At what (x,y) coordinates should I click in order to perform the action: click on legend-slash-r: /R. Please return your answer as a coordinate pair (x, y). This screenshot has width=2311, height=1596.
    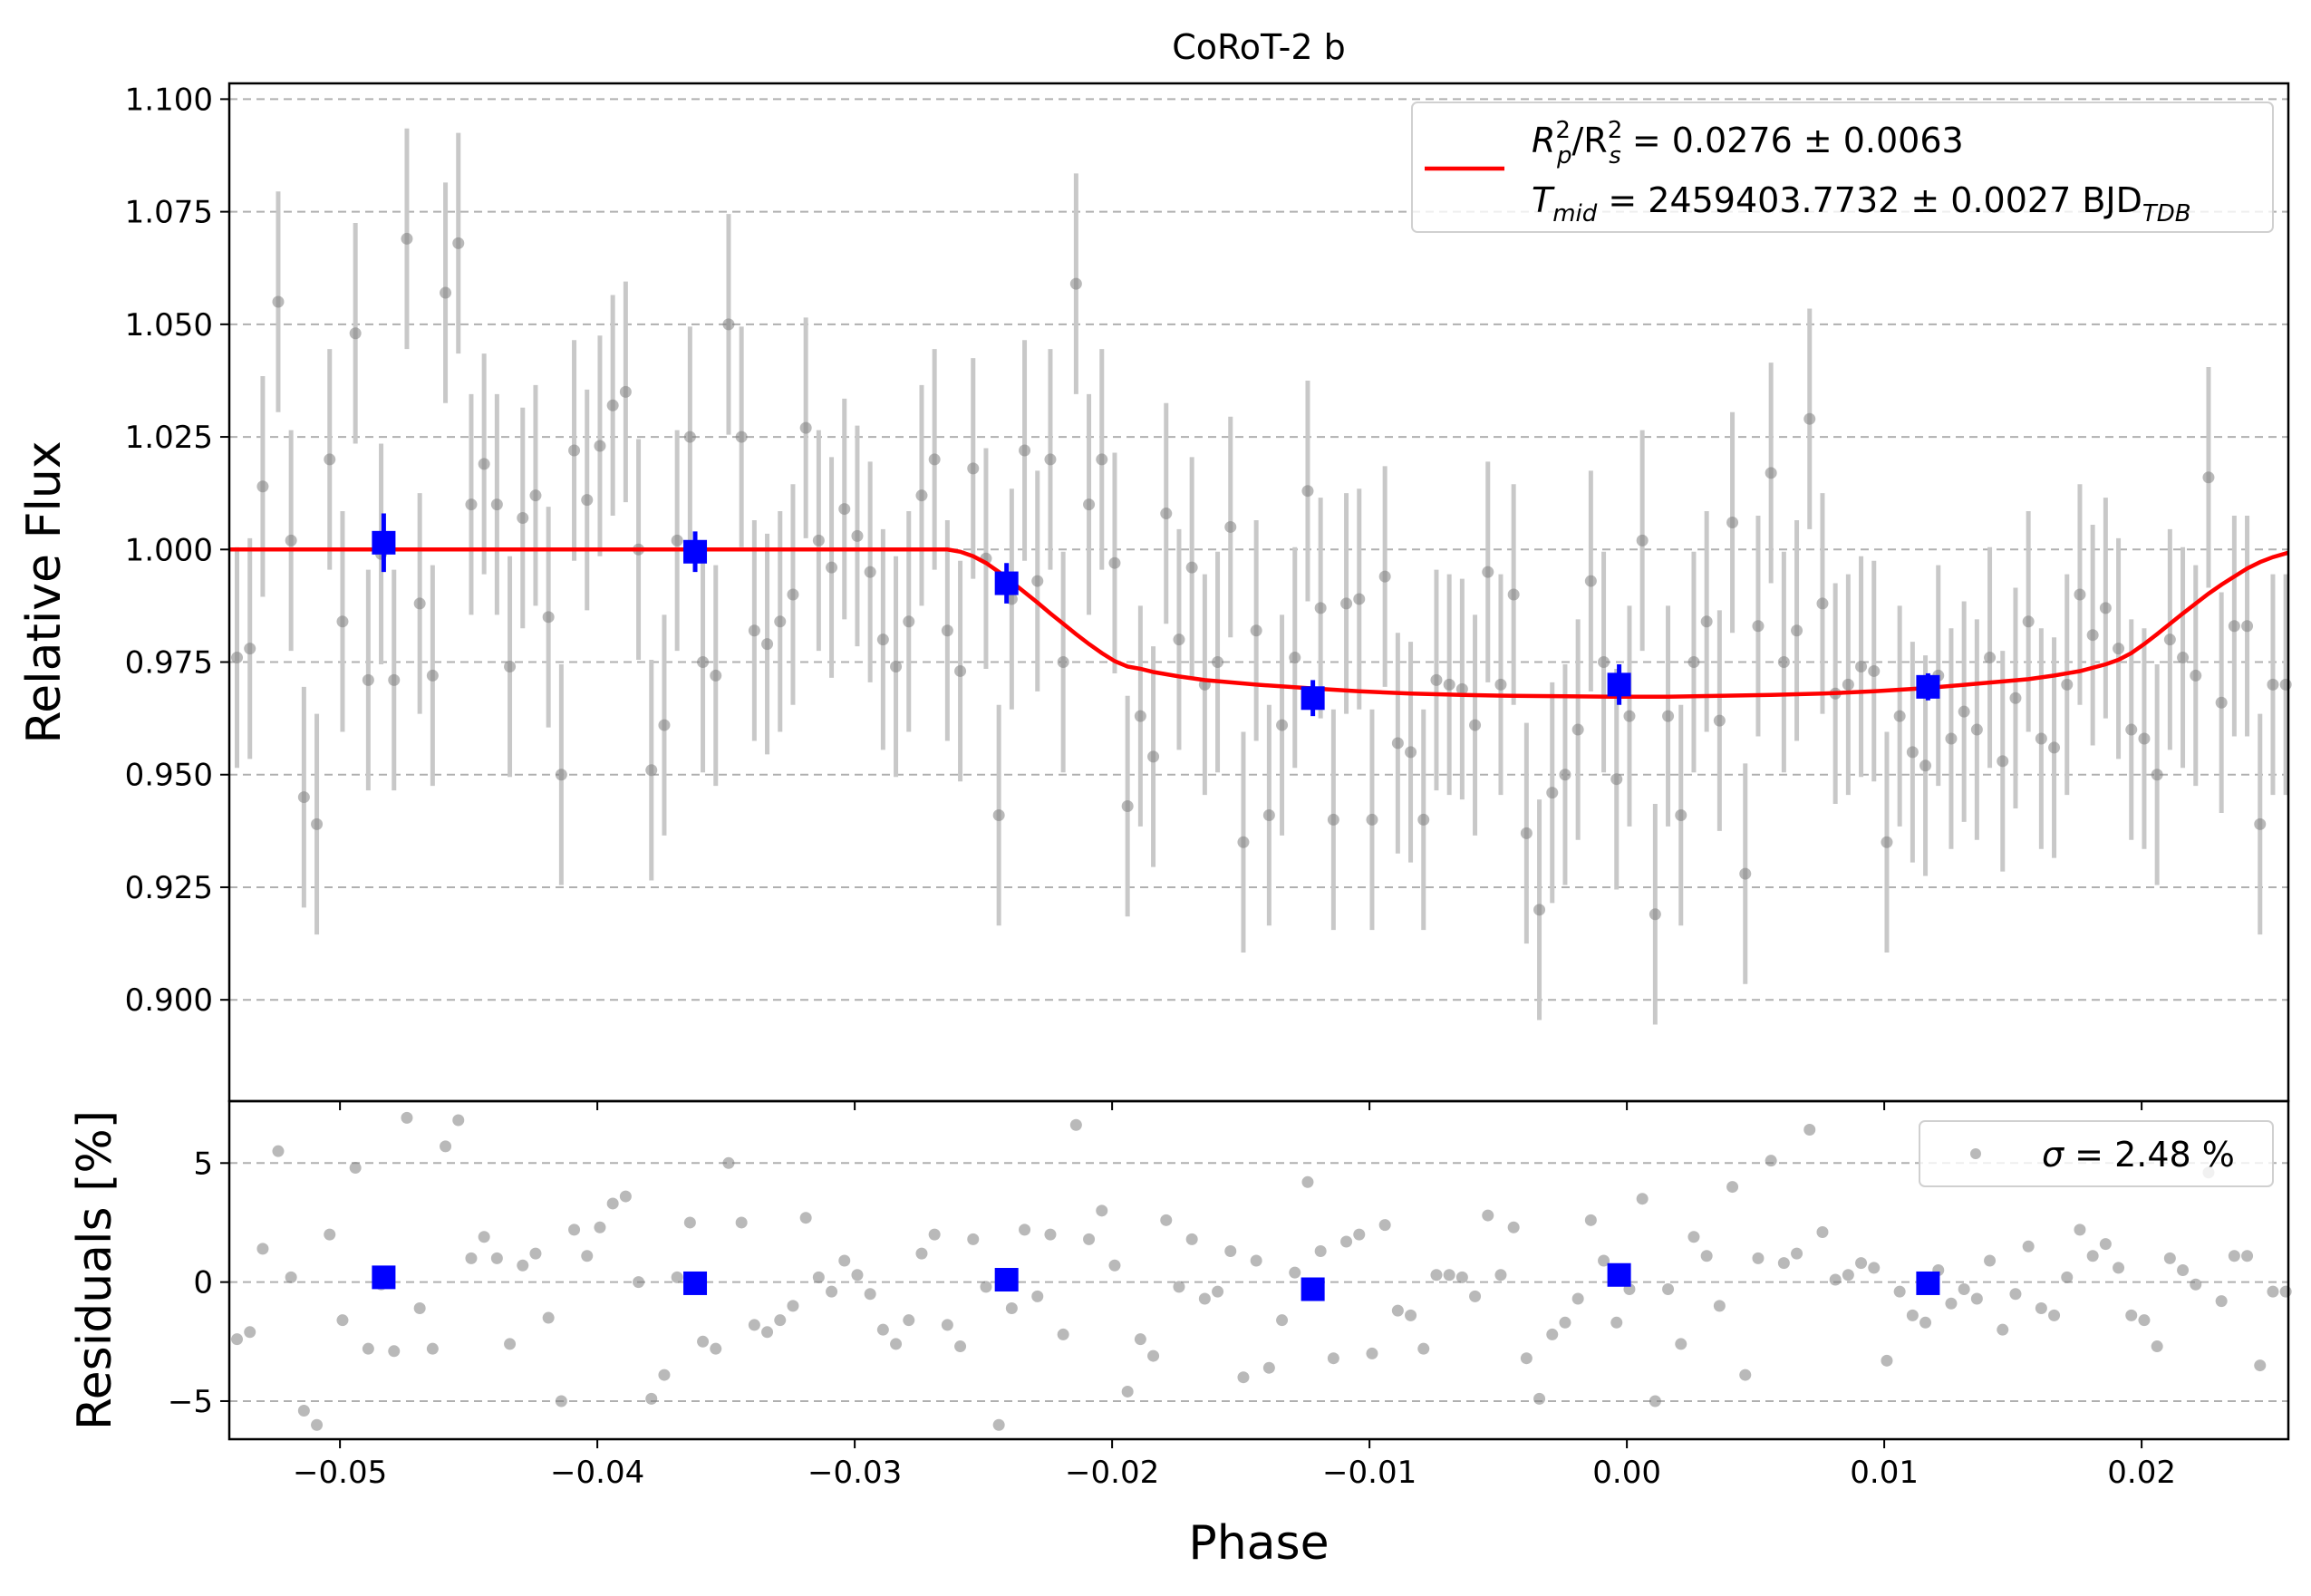
    Looking at the image, I should click on (1589, 140).